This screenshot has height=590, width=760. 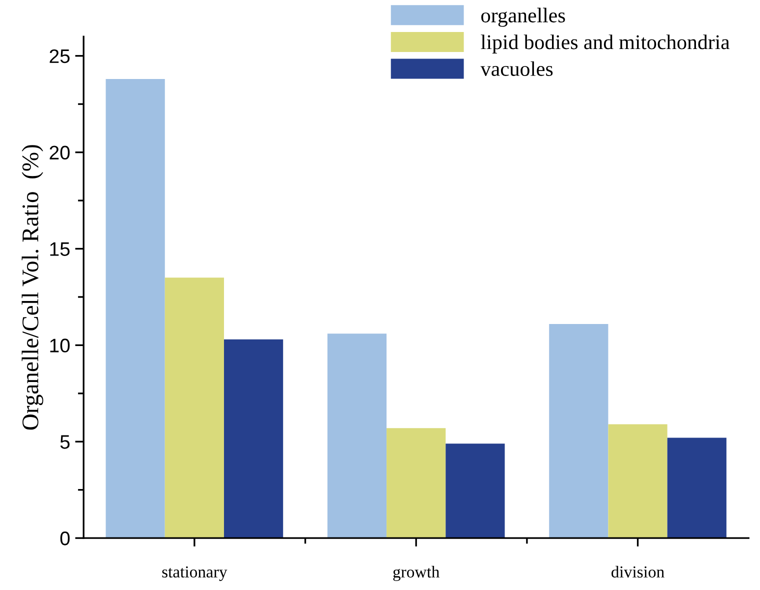 What do you see at coordinates (605, 44) in the screenshot?
I see `legend-label: lipid bodies and mitochondria` at bounding box center [605, 44].